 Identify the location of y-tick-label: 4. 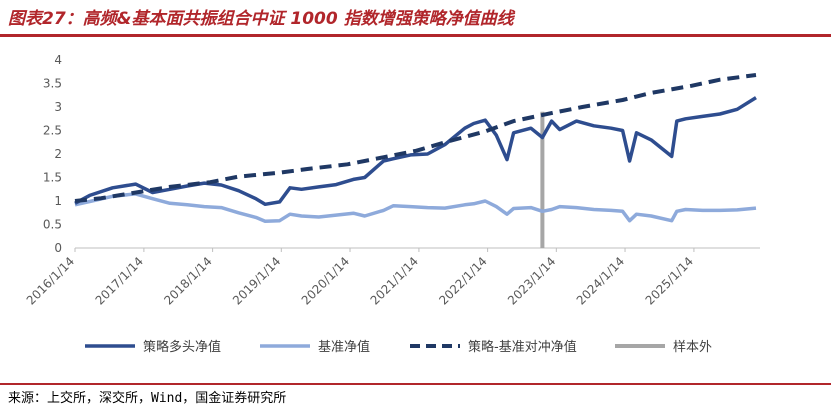
(58, 60).